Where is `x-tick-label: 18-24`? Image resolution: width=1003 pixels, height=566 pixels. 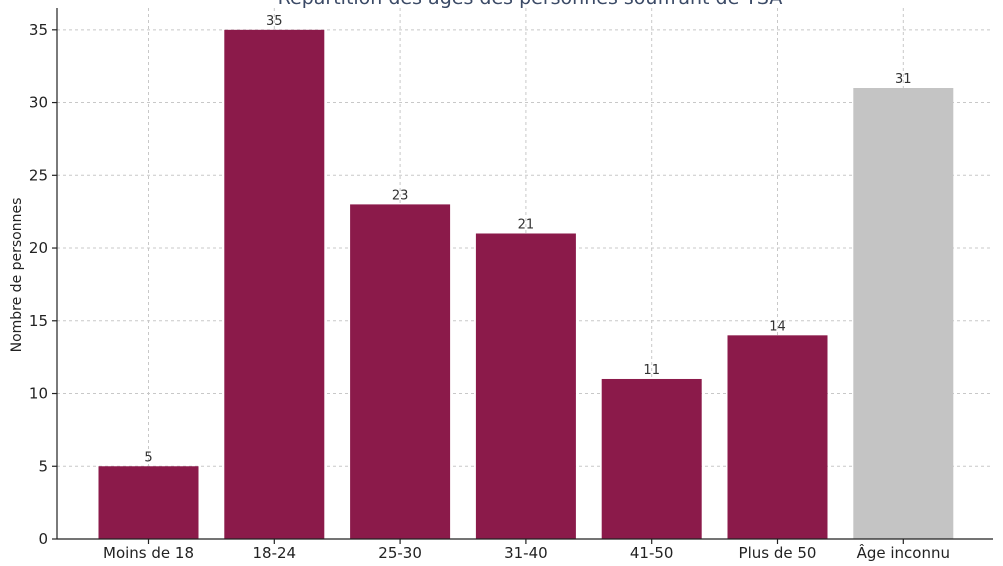 x-tick-label: 18-24 is located at coordinates (275, 553).